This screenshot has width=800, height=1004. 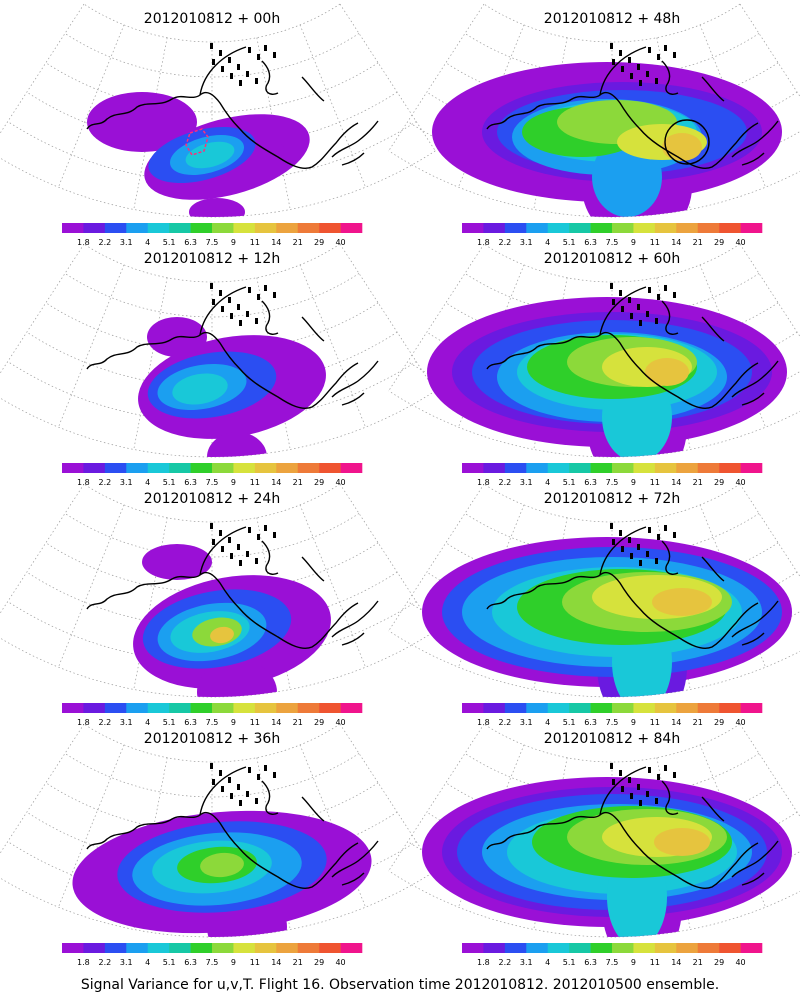 I want to click on panel-title: 2012010812 + 00h, so click(x=212, y=19).